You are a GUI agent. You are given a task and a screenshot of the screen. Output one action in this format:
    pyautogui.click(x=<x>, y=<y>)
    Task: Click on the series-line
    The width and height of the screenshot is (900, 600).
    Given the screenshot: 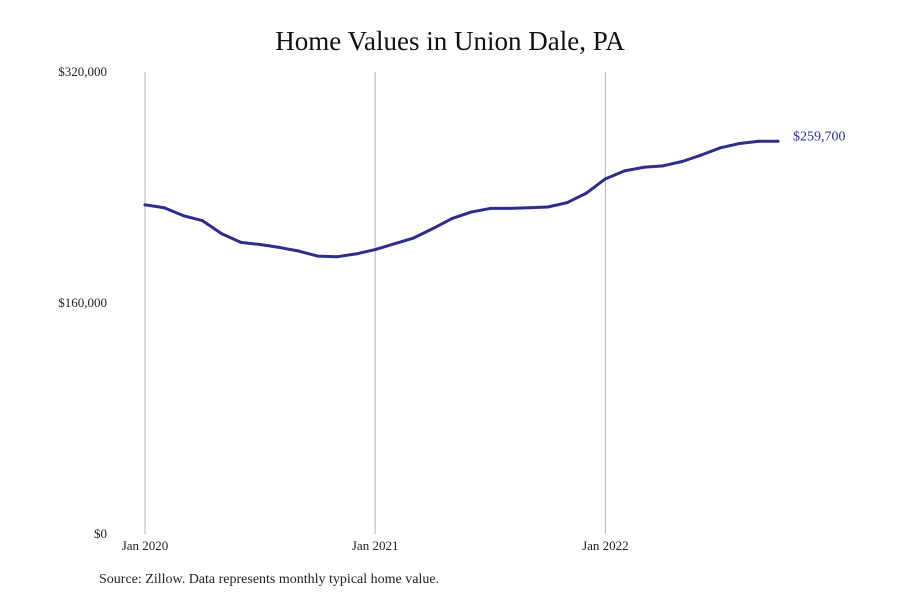 What is the action you would take?
    pyautogui.click(x=461, y=199)
    